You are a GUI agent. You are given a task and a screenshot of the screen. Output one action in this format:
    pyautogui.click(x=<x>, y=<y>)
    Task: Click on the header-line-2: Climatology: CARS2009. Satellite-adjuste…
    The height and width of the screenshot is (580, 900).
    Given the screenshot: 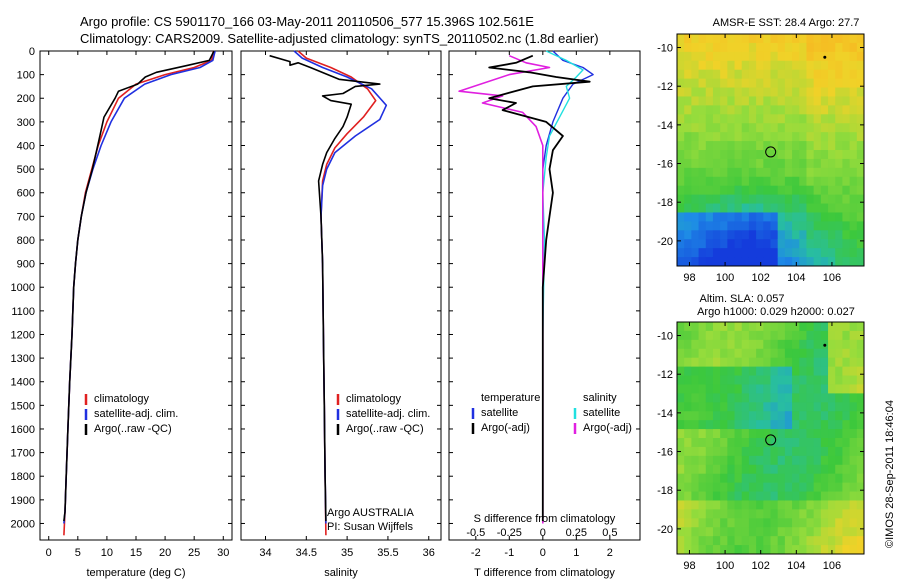 What is the action you would take?
    pyautogui.click(x=339, y=38)
    